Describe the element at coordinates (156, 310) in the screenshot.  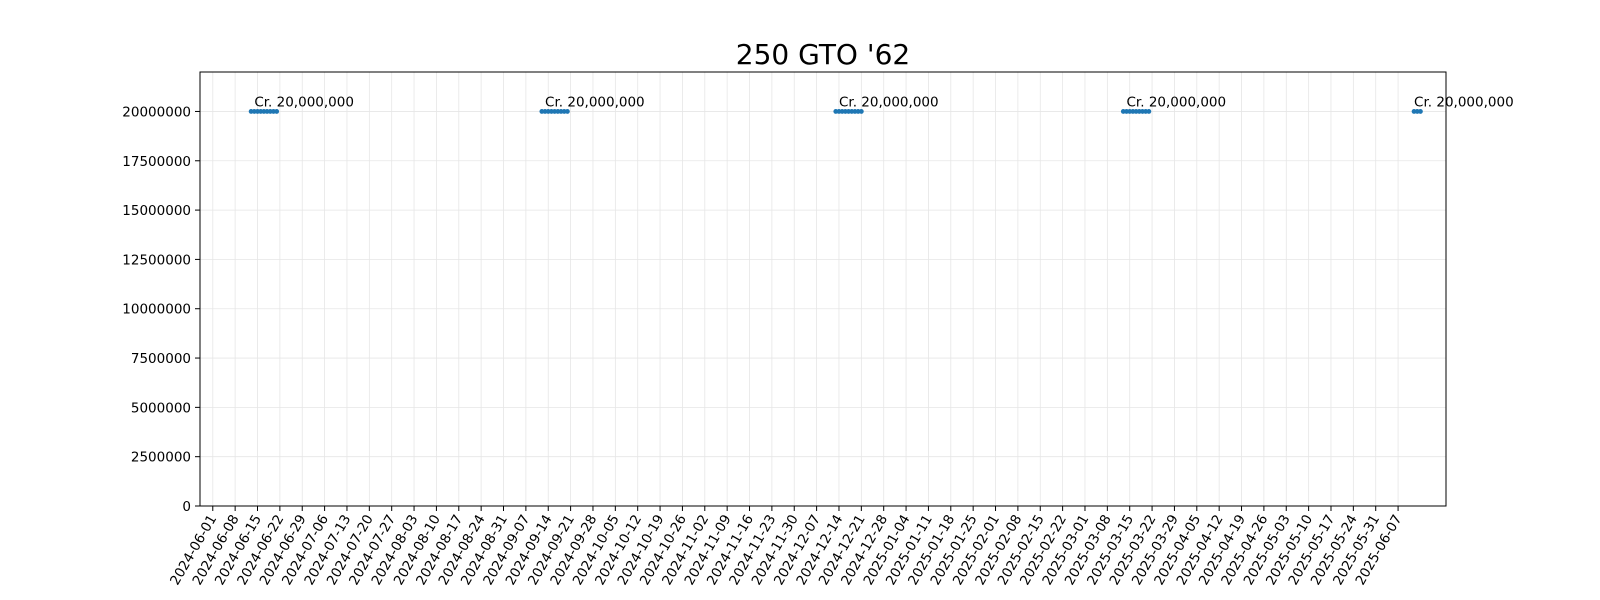
I see `y-tick-label: 10000000` at that location.